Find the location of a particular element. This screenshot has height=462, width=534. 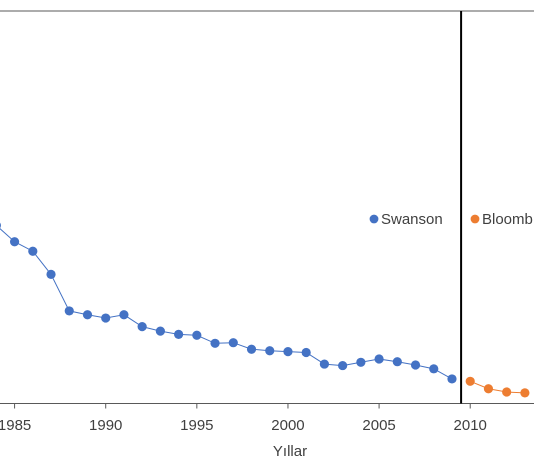

x-tick-labels: 1985 1990 1995 2000 2005 2010 is located at coordinates (243, 418).